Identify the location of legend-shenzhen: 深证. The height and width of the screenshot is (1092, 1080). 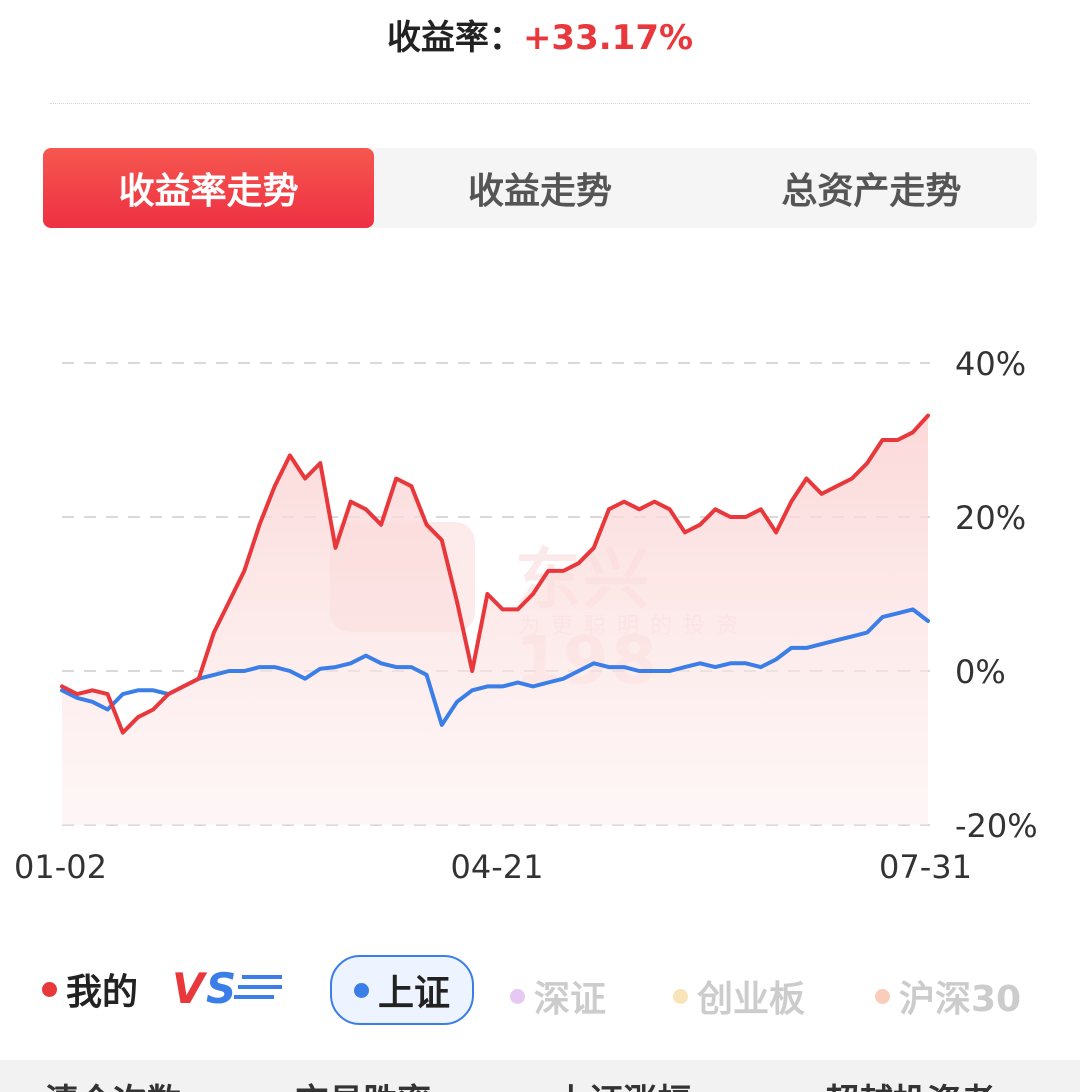
(558, 996).